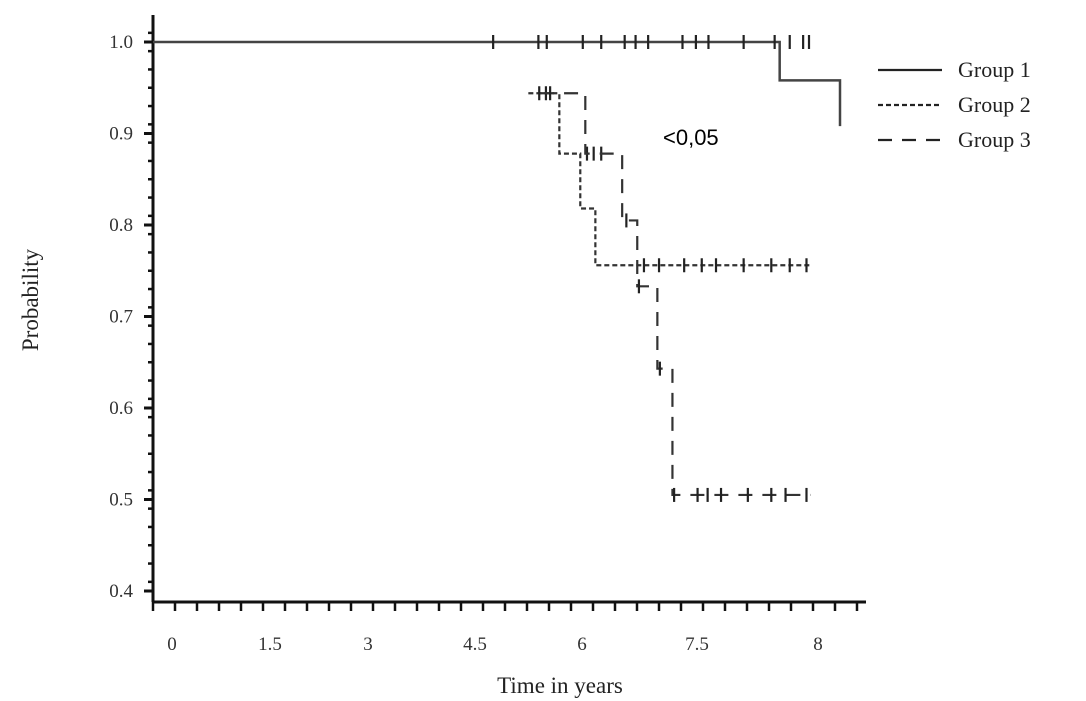  I want to click on legend-label: Group 1, so click(994, 69).